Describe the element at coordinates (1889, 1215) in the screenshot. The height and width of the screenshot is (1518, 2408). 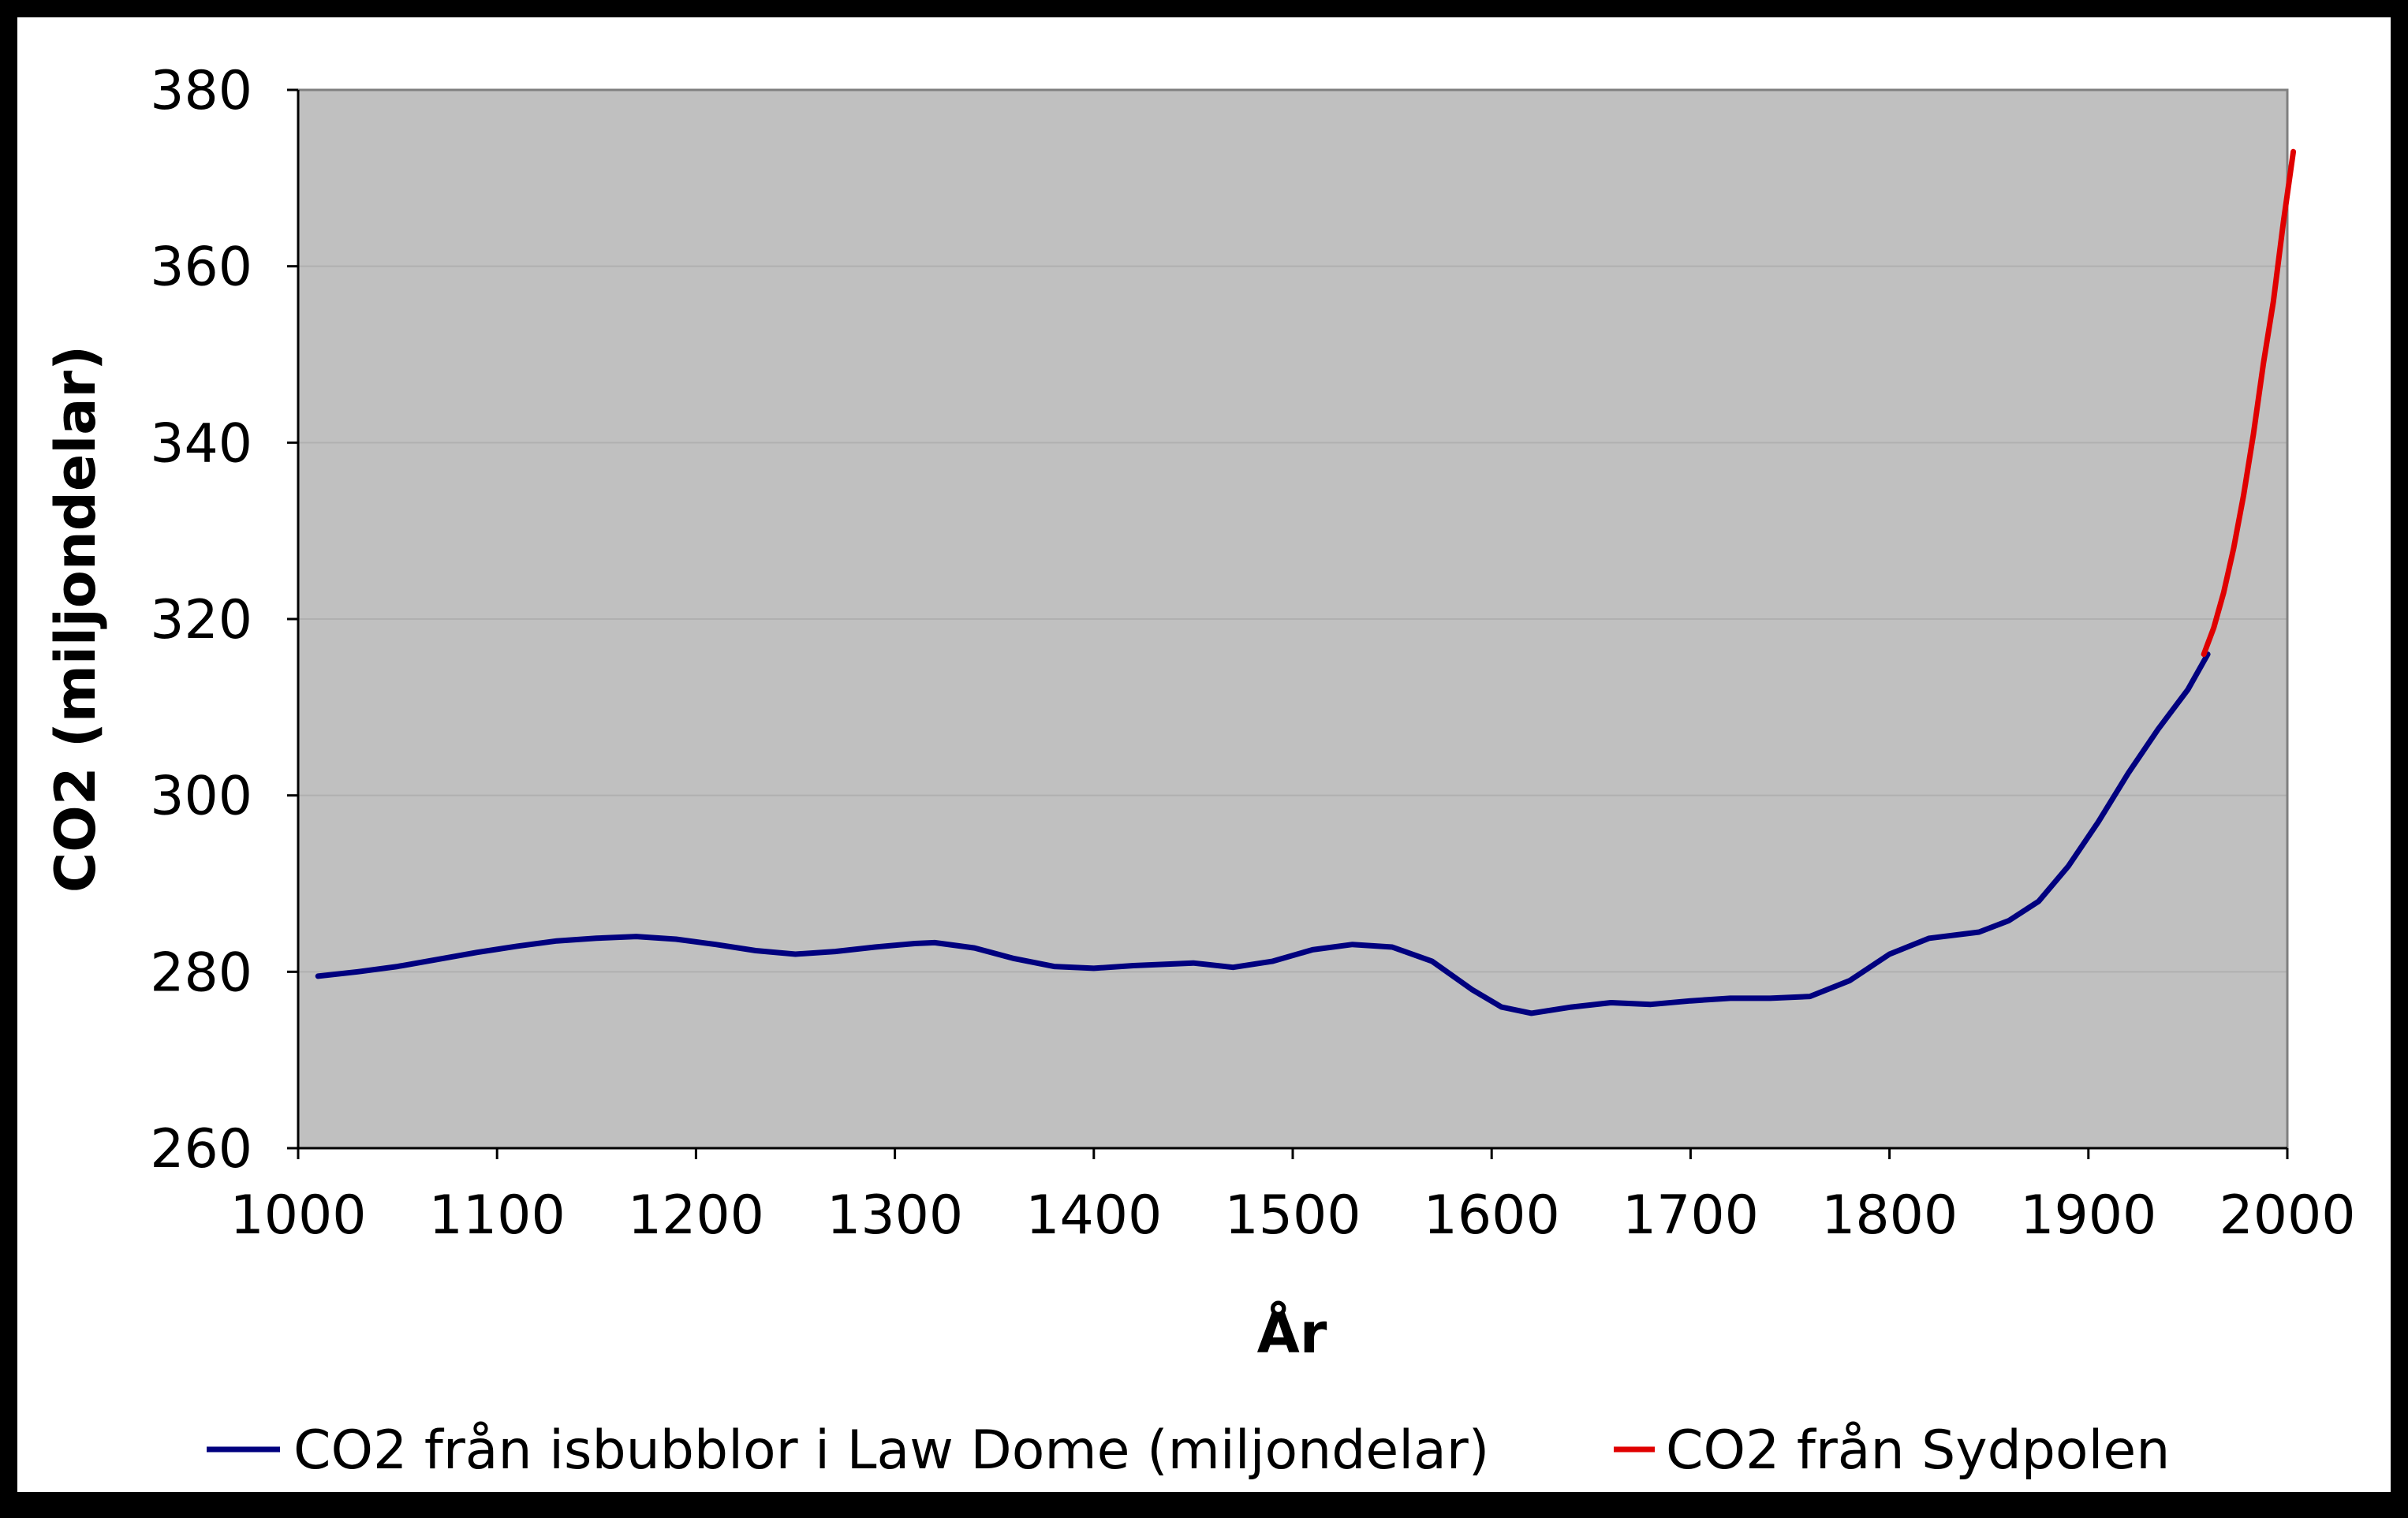
I see `x-tick-label-1800: 1800` at that location.